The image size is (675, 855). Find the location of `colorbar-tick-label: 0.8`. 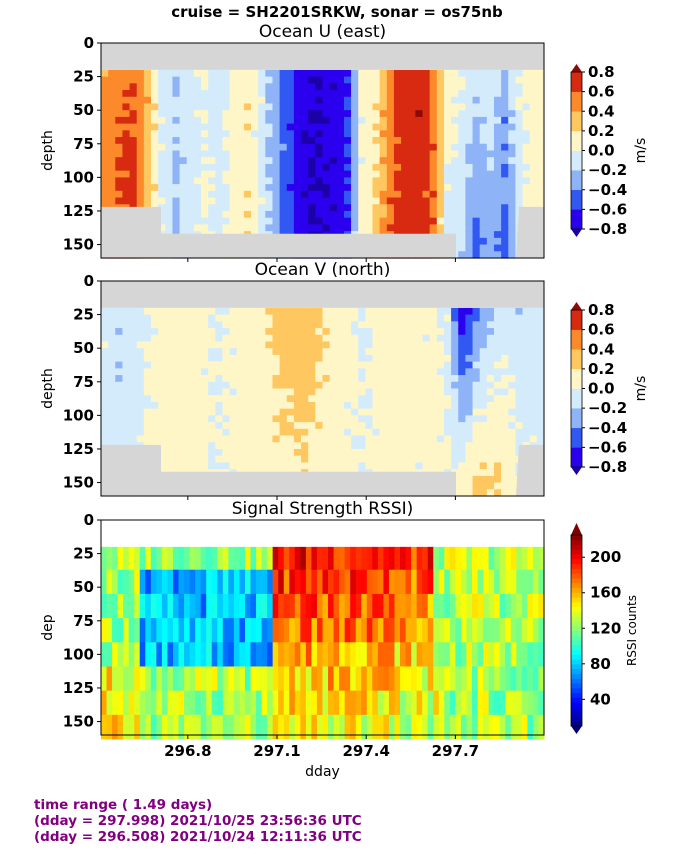

colorbar-tick-label: 0.8 is located at coordinates (601, 310).